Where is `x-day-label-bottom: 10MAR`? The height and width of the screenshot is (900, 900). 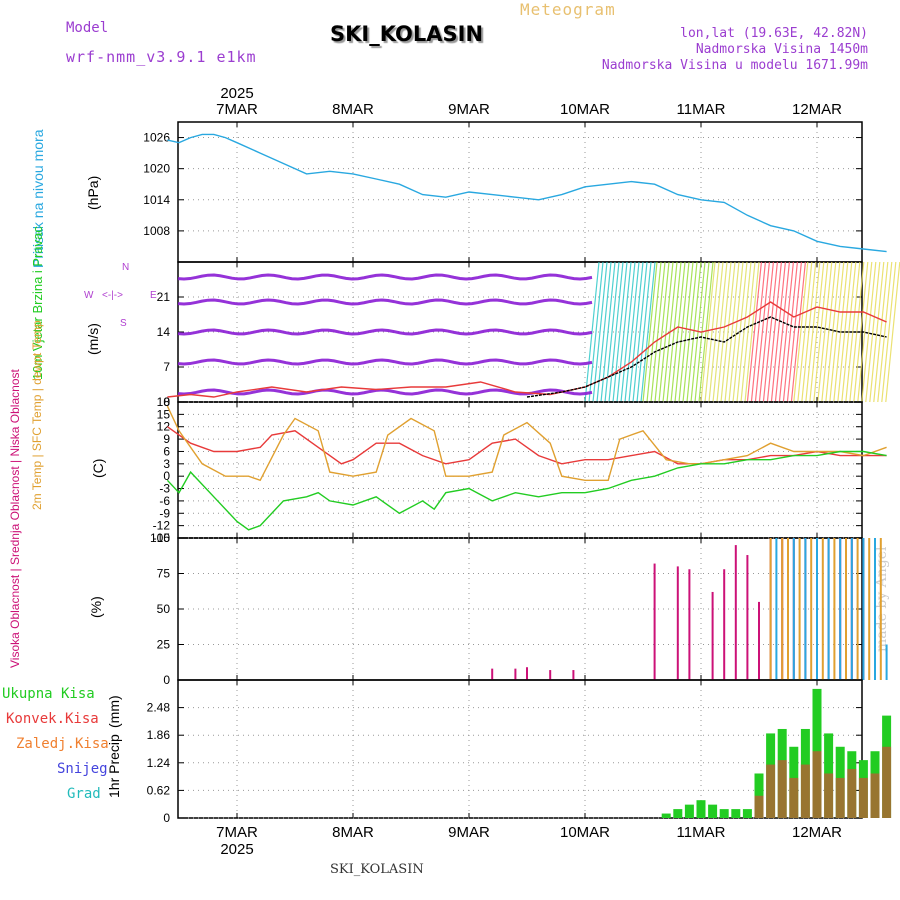
x-day-label-bottom: 10MAR is located at coordinates (585, 832).